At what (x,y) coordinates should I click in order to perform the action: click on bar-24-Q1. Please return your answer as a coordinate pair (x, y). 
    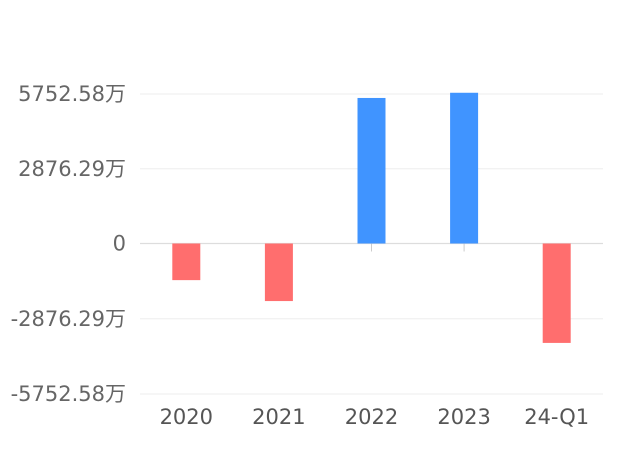
    Looking at the image, I should click on (556, 293).